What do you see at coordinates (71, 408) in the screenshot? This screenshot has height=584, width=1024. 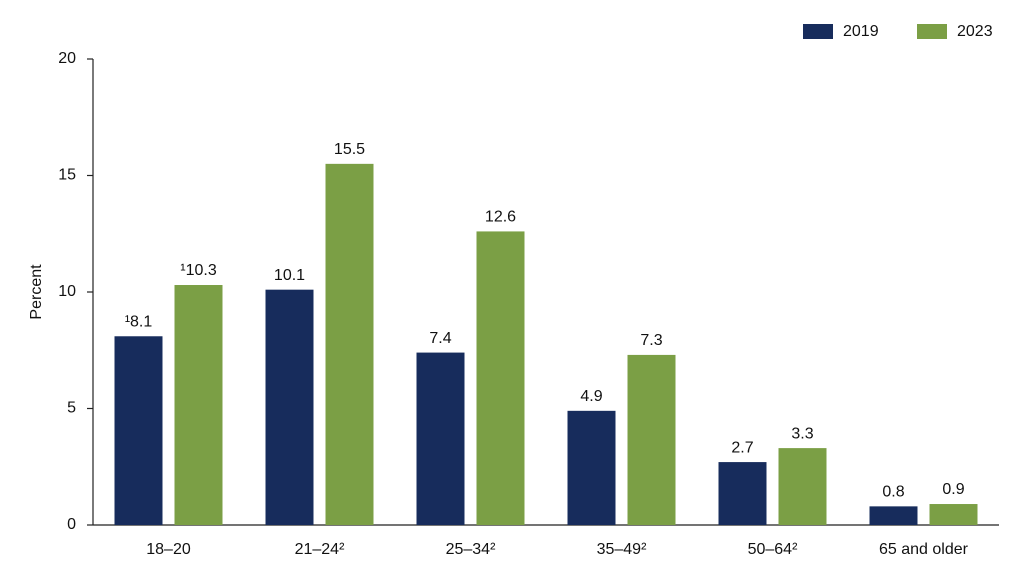 I see `y-tick-label: 5` at bounding box center [71, 408].